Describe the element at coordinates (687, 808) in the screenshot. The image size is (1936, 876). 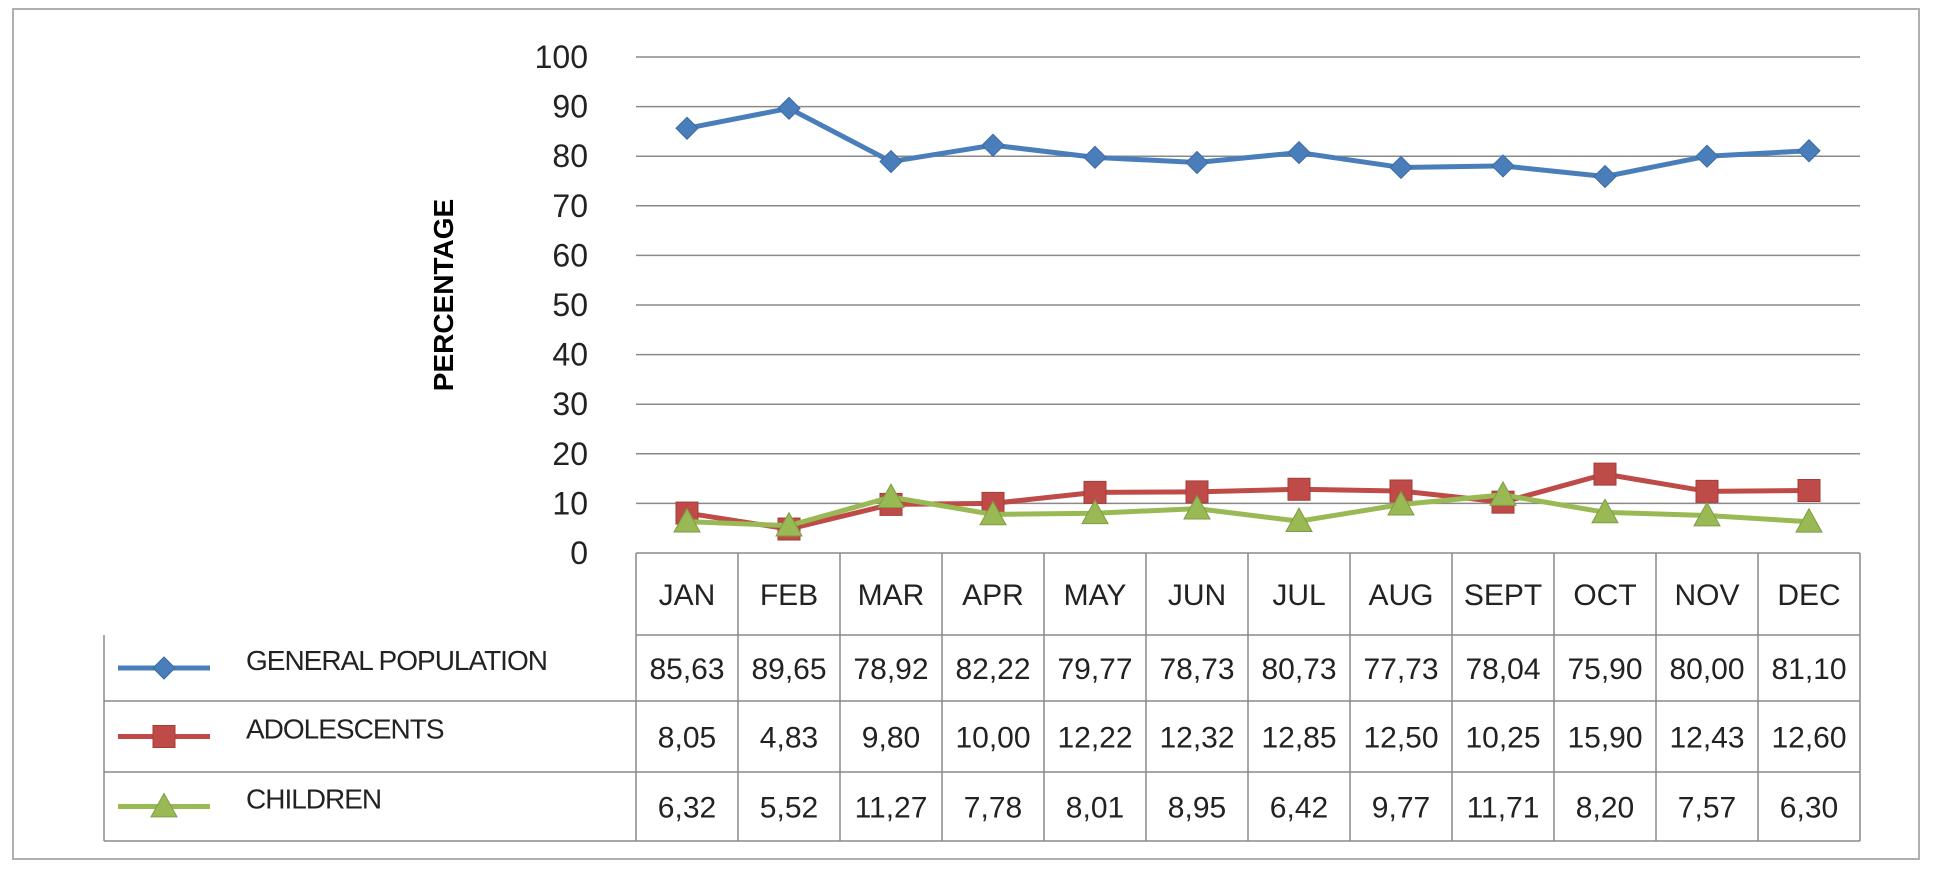
I see `children-value-cell: 6,32` at that location.